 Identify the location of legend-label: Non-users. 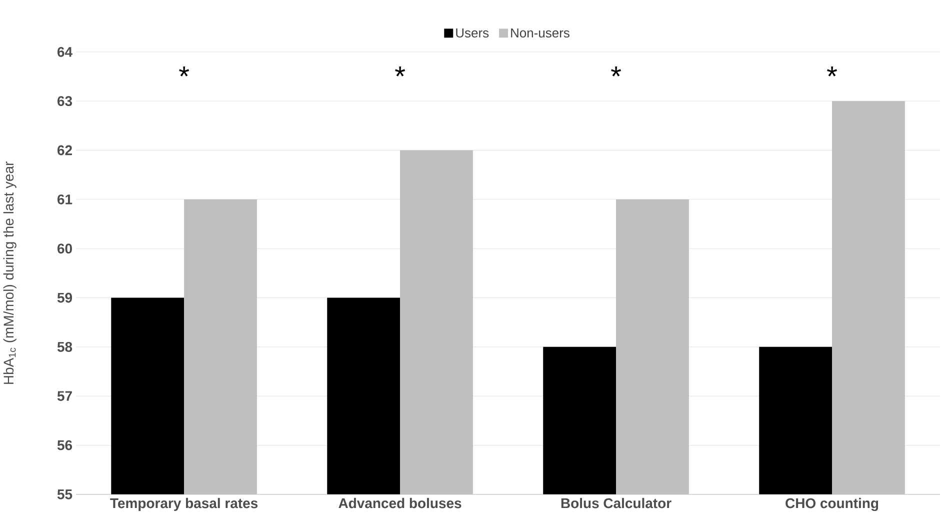
(540, 33).